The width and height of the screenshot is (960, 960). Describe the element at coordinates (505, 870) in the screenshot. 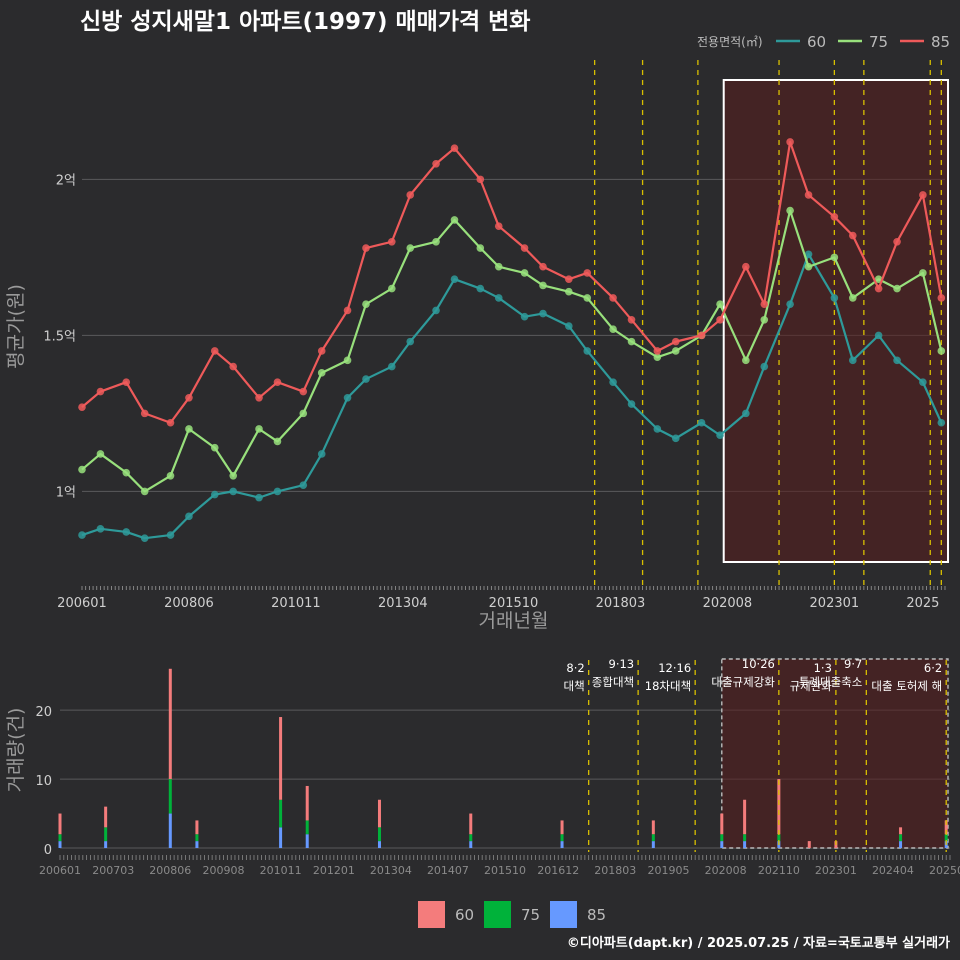

I see `x-tick-label: 201510` at that location.